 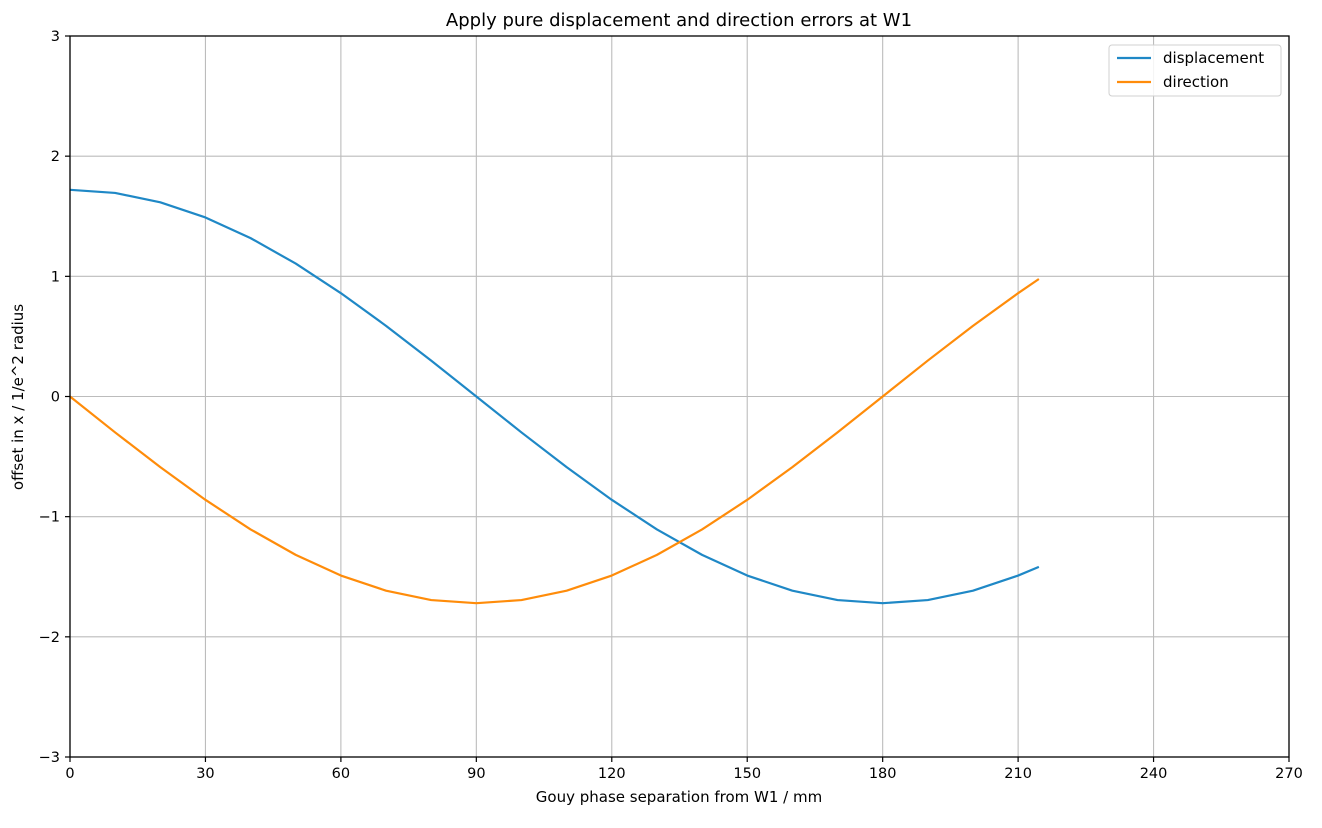 I want to click on x-axis-label: Gouy phase separation from W1 / mm, so click(x=679, y=797).